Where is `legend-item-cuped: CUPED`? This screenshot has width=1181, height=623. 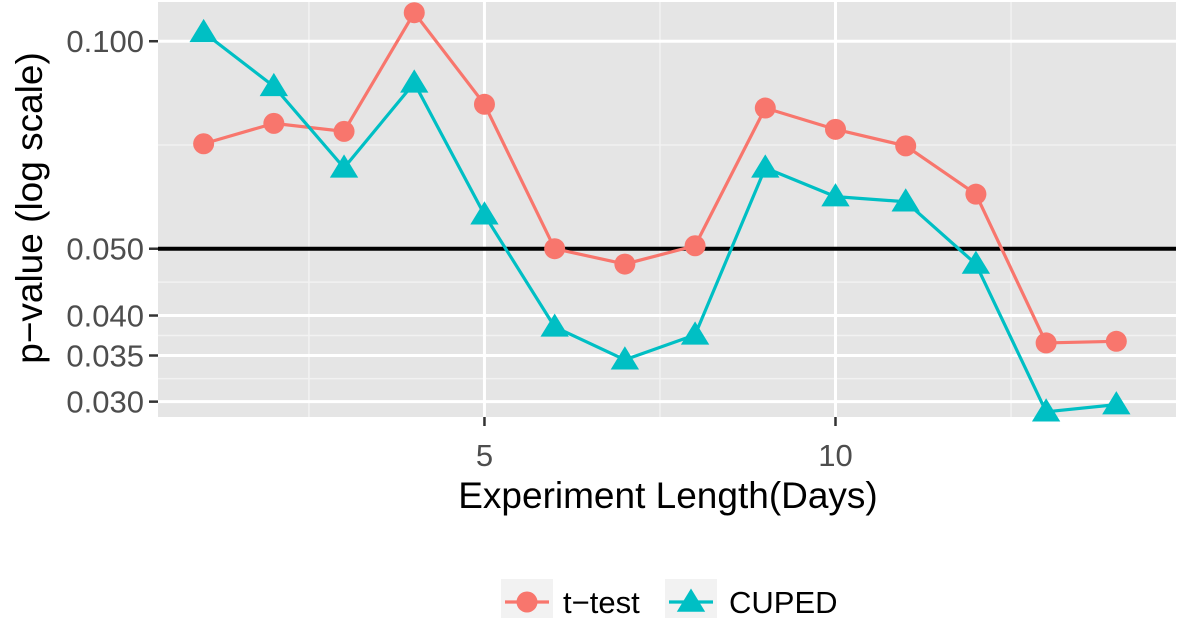
legend-item-cuped: CUPED is located at coordinates (751, 601).